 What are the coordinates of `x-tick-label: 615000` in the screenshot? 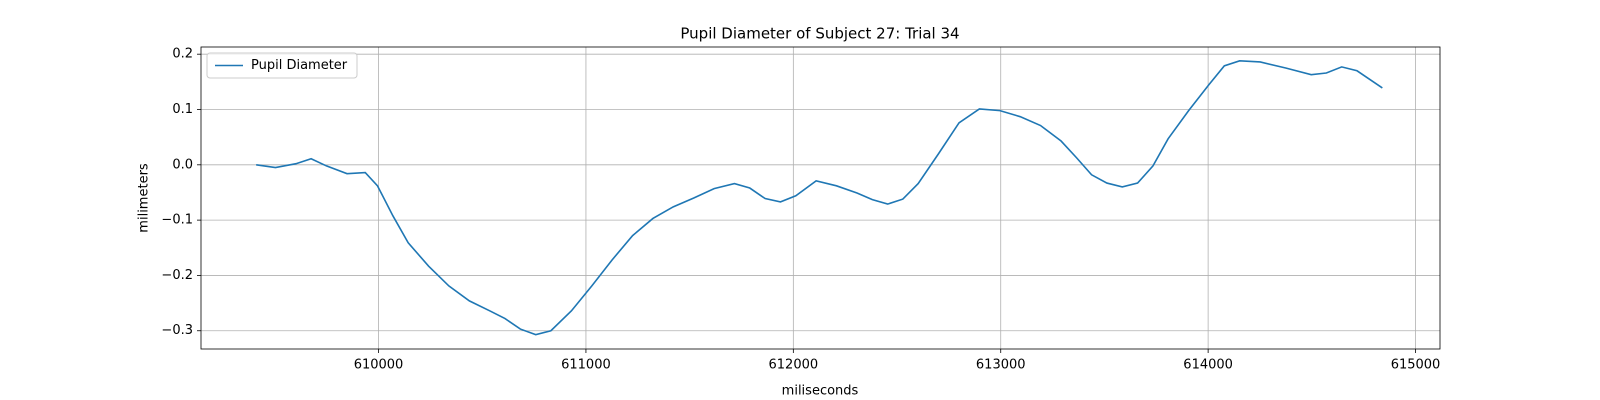 It's located at (1416, 365).